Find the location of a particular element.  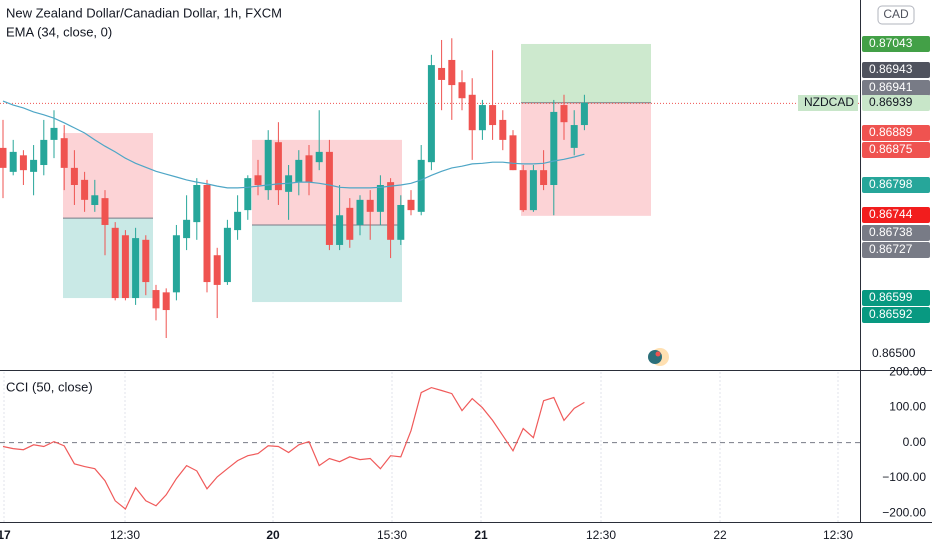

icon-dot is located at coordinates (658, 354).